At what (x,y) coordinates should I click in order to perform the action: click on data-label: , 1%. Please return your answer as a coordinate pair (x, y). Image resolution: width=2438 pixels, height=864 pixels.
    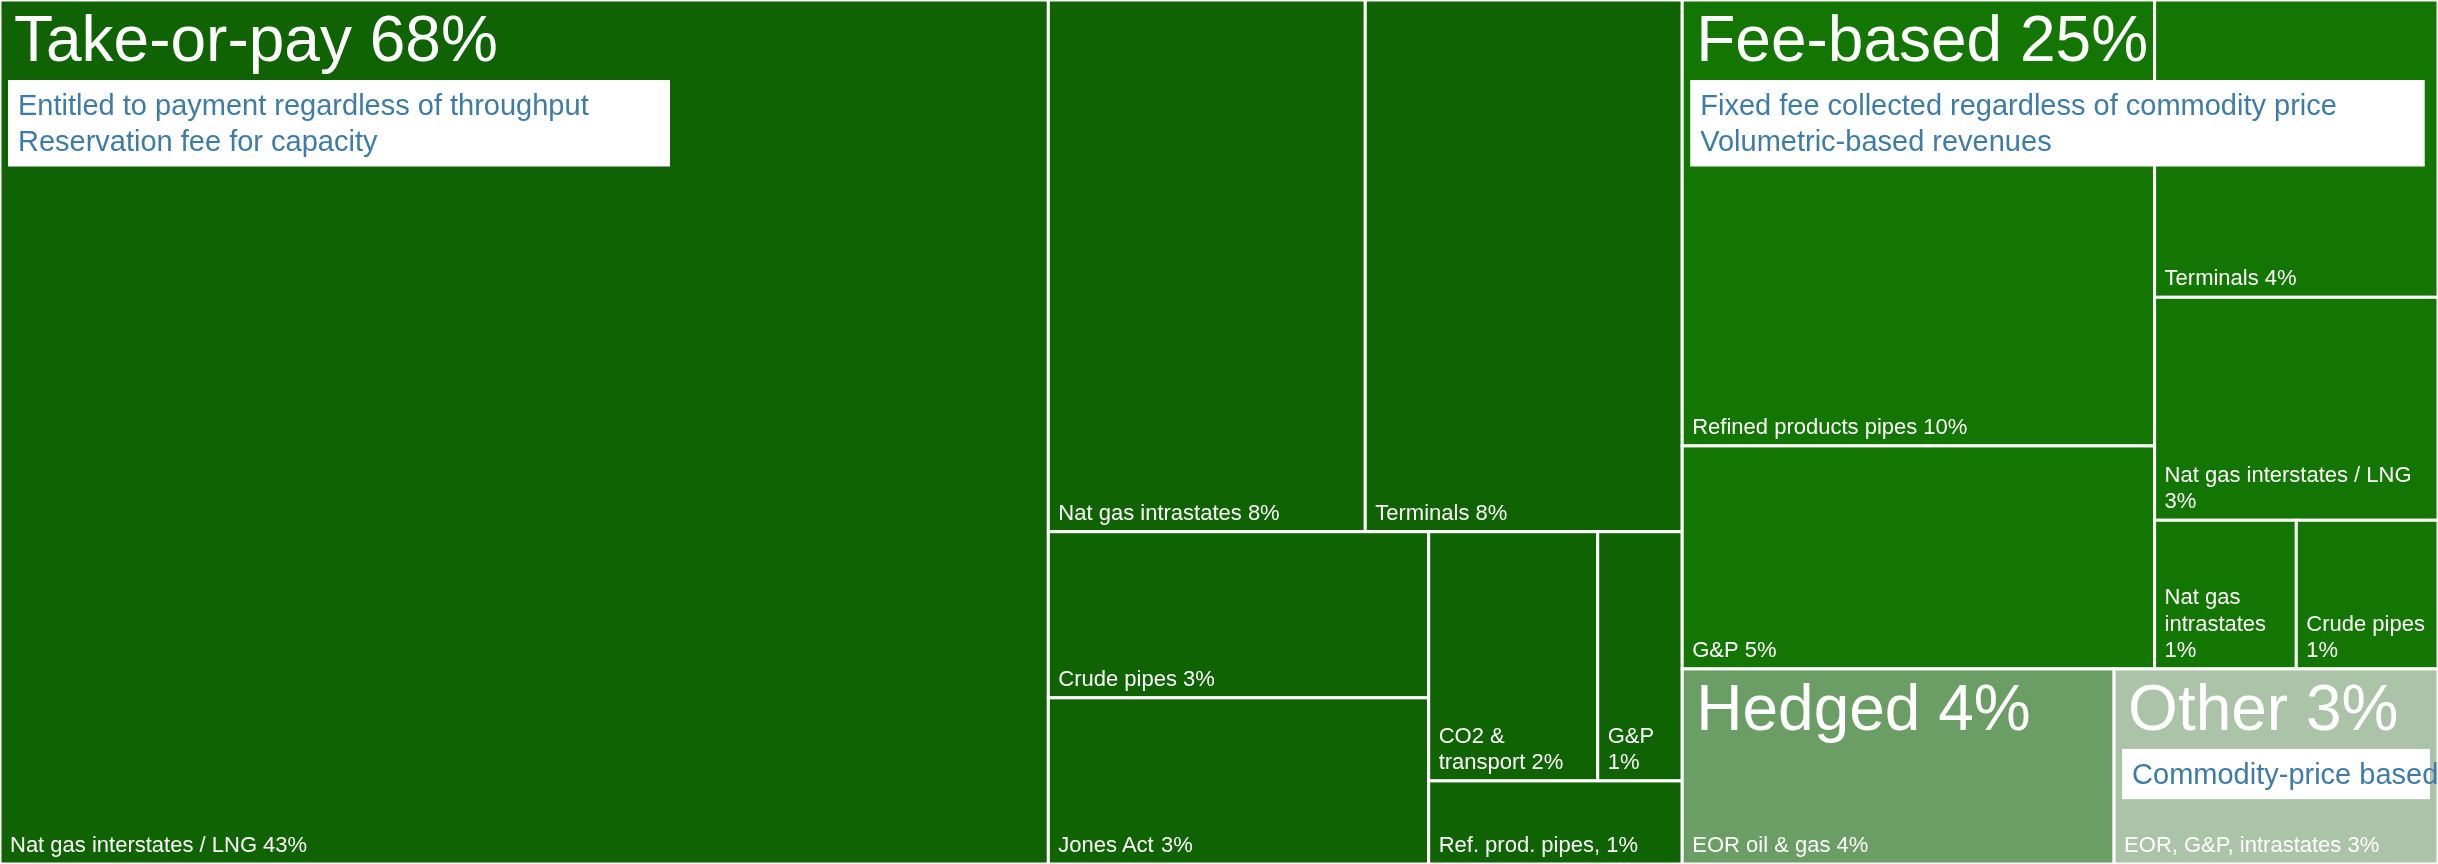
    Looking at the image, I should click on (1616, 844).